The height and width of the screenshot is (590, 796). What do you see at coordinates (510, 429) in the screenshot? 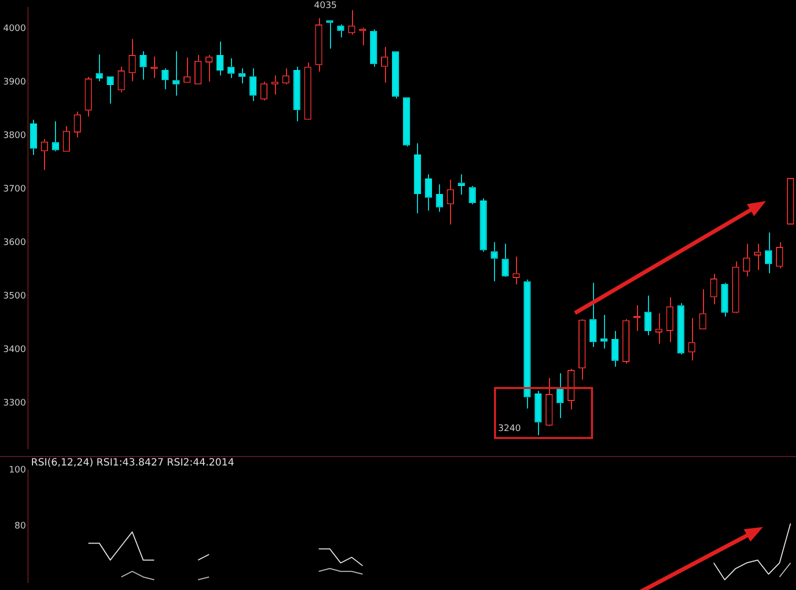
I see `annotation: 3240` at bounding box center [510, 429].